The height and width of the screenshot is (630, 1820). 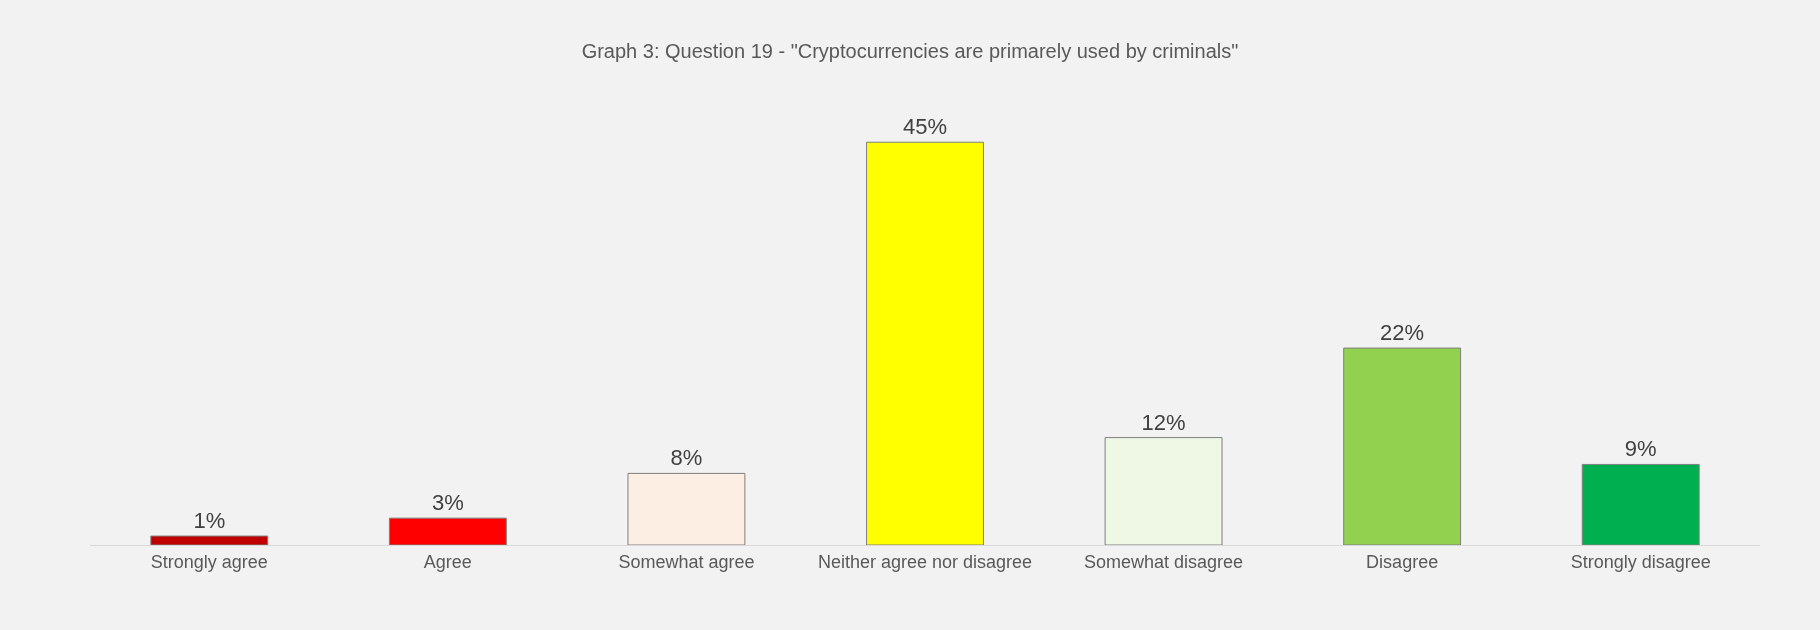 I want to click on x-tick-label: Neither agree nor disagree, so click(x=925, y=561).